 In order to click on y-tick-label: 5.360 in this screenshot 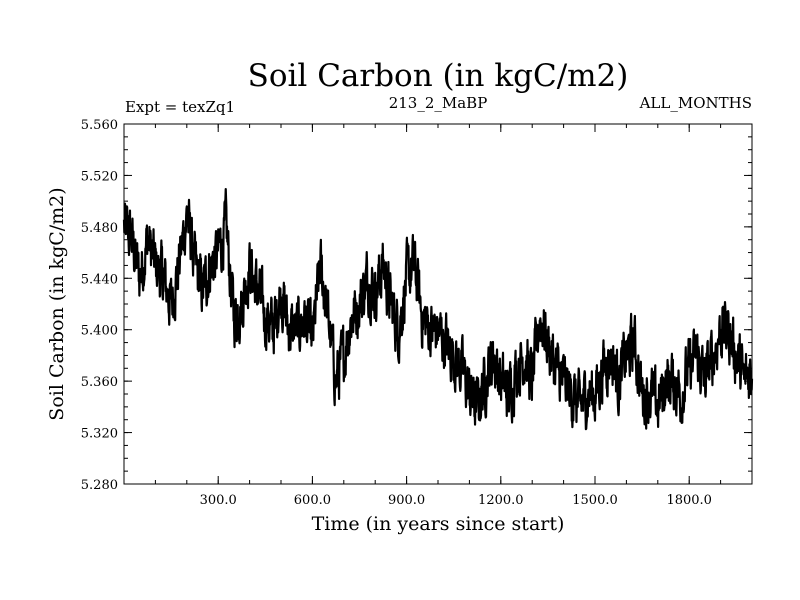, I will do `click(99, 382)`.